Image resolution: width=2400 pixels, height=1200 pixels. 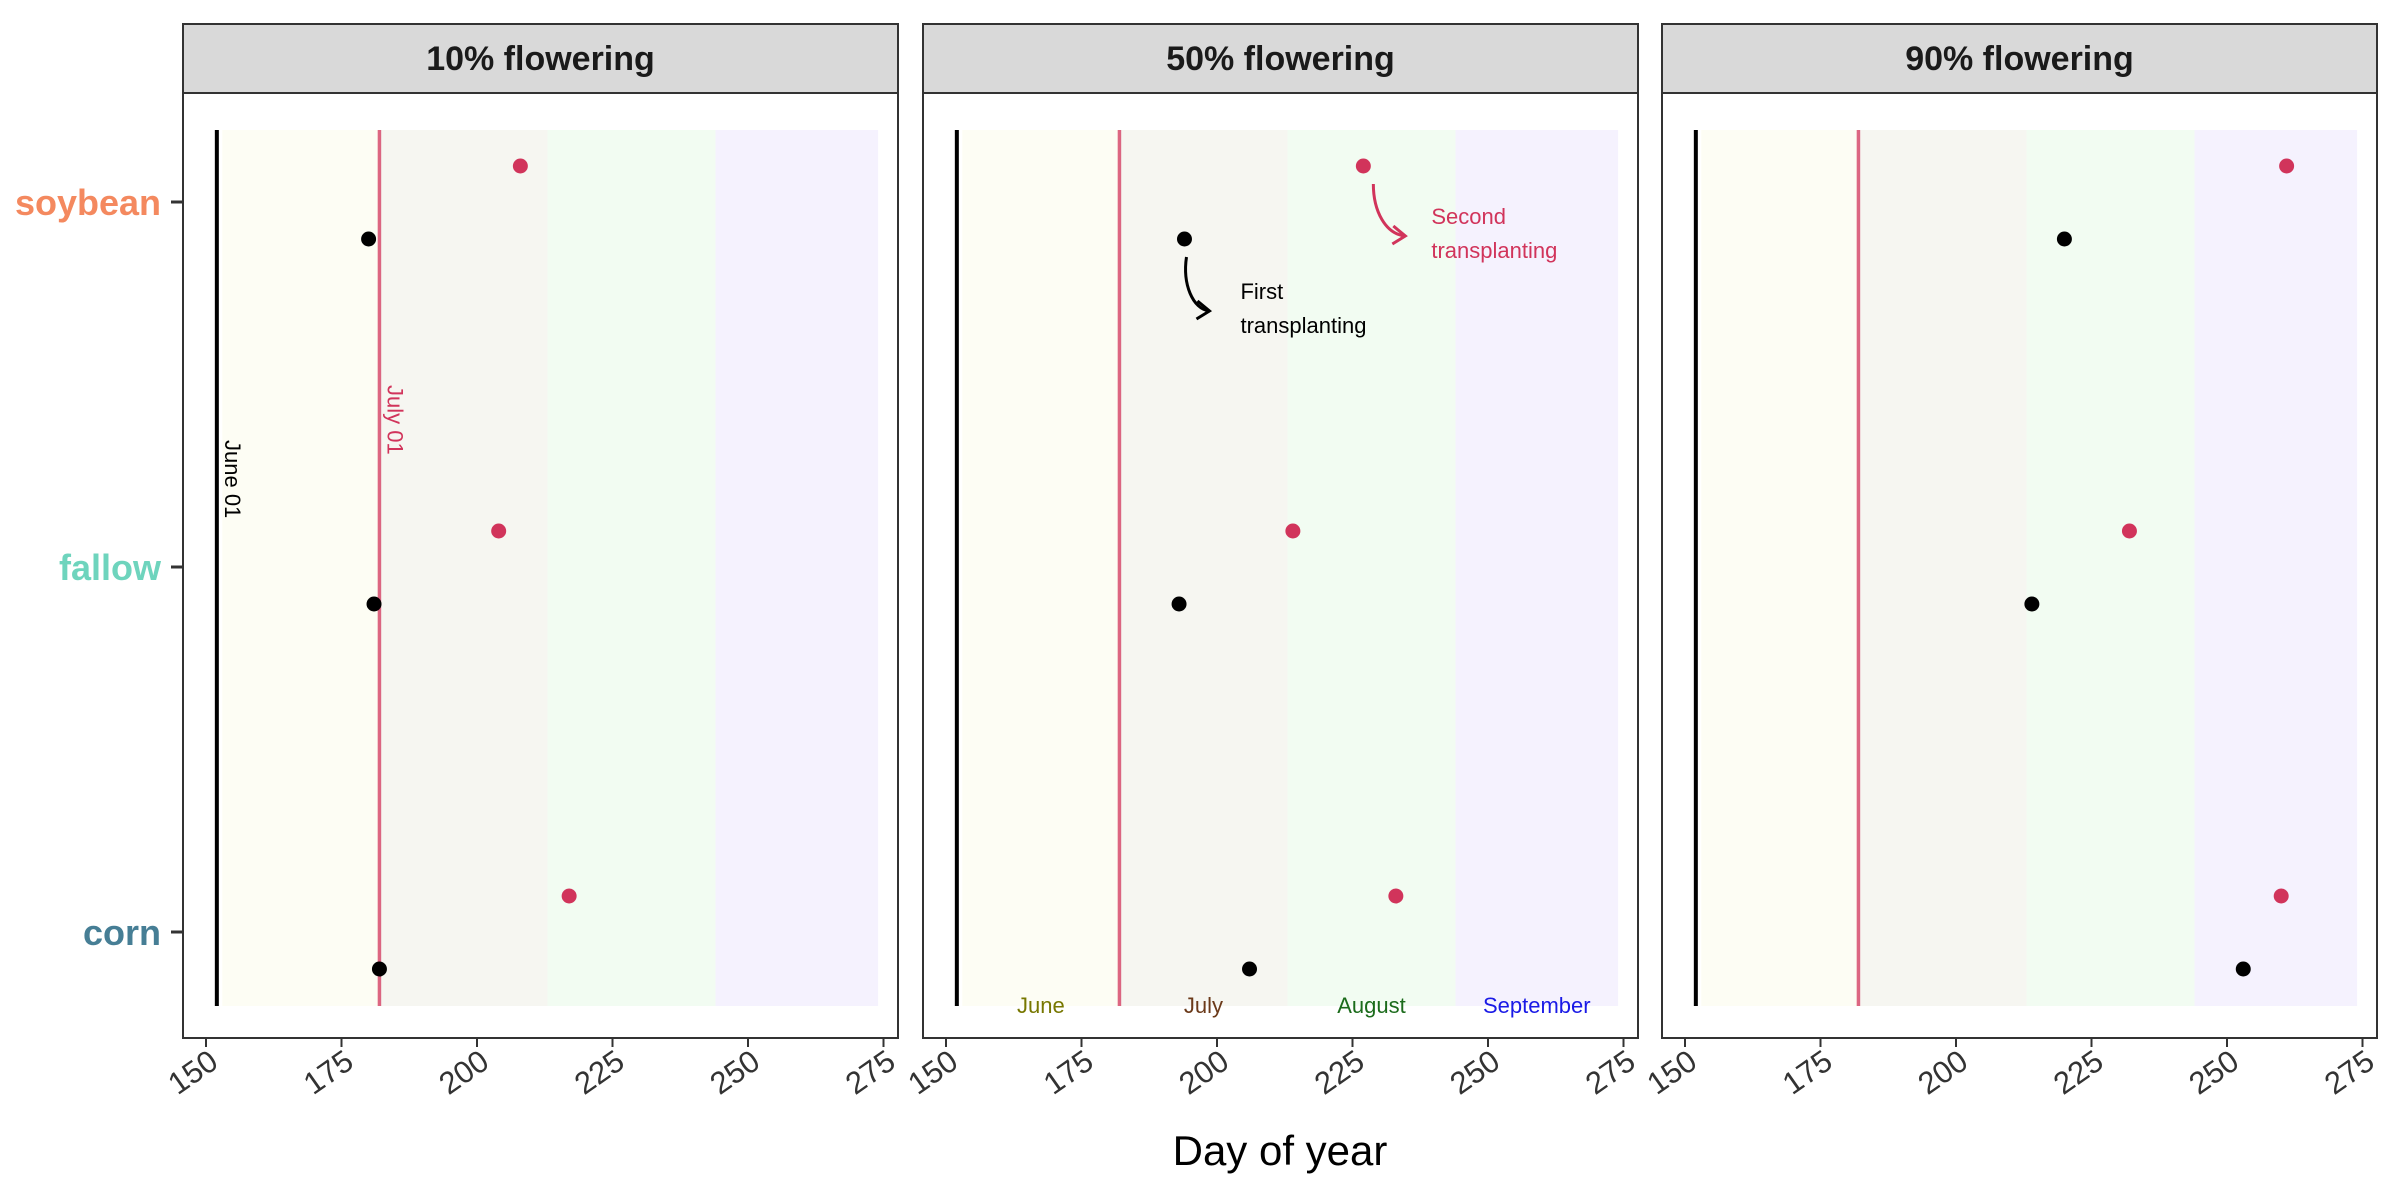 I want to click on strip-title: 50% flowering, so click(x=1280, y=59).